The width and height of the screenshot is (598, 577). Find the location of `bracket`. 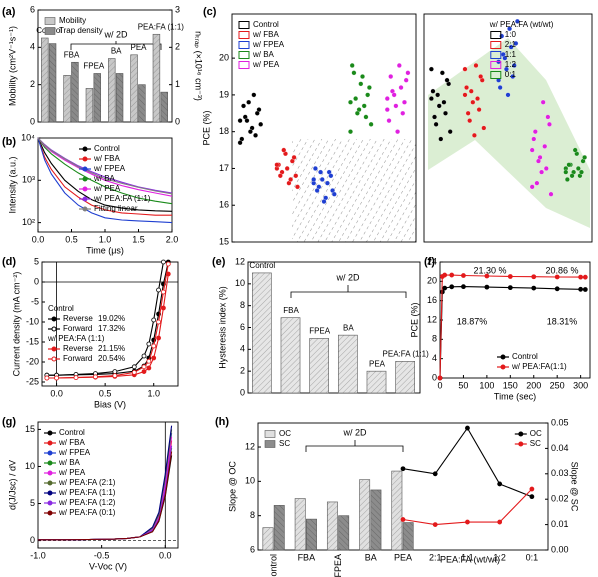

bracket is located at coordinates (354, 446).